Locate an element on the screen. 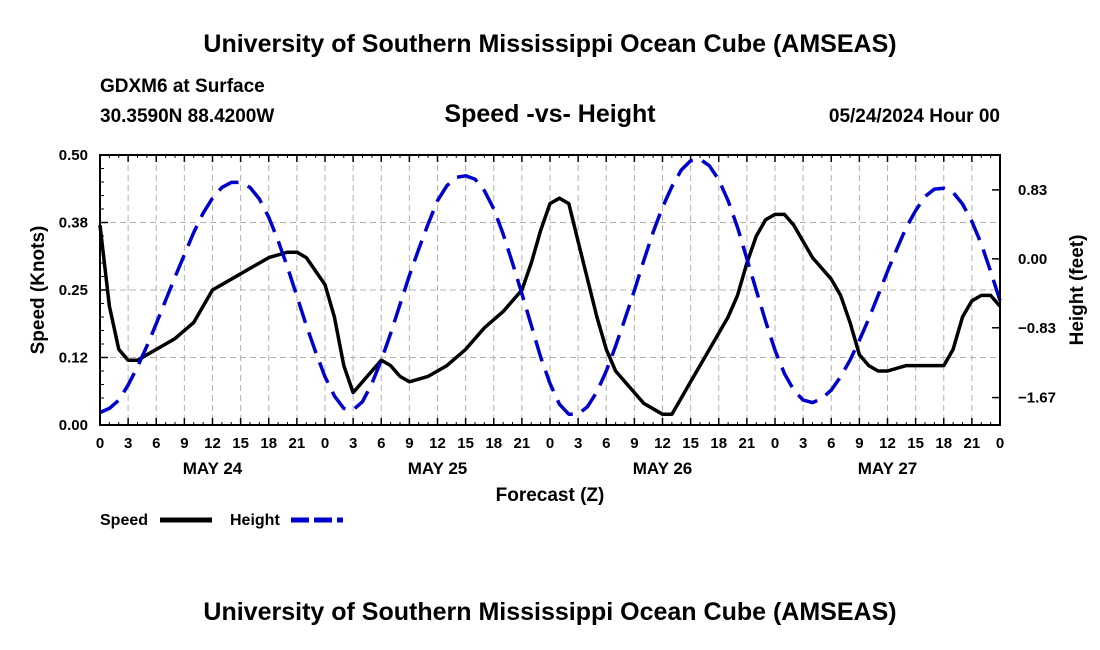  chart-subtitle: Speed -vs- Height is located at coordinates (550, 114).